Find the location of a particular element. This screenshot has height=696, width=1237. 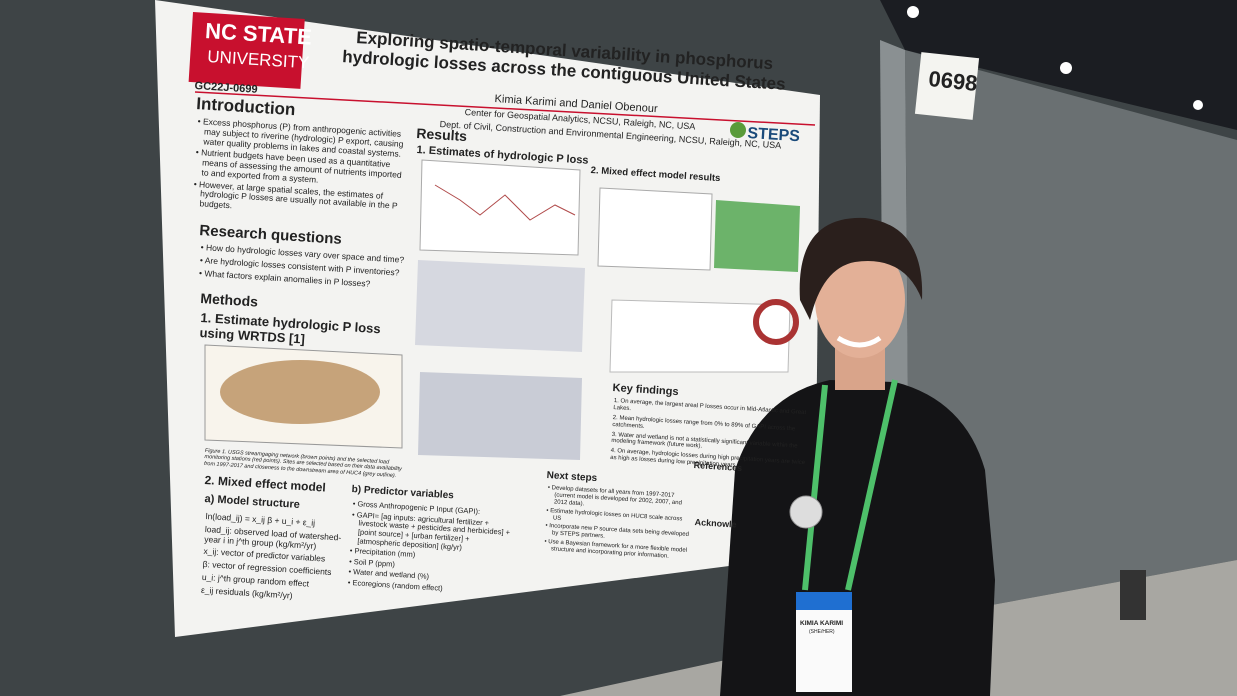

steps-logo-icon is located at coordinates (738, 130).